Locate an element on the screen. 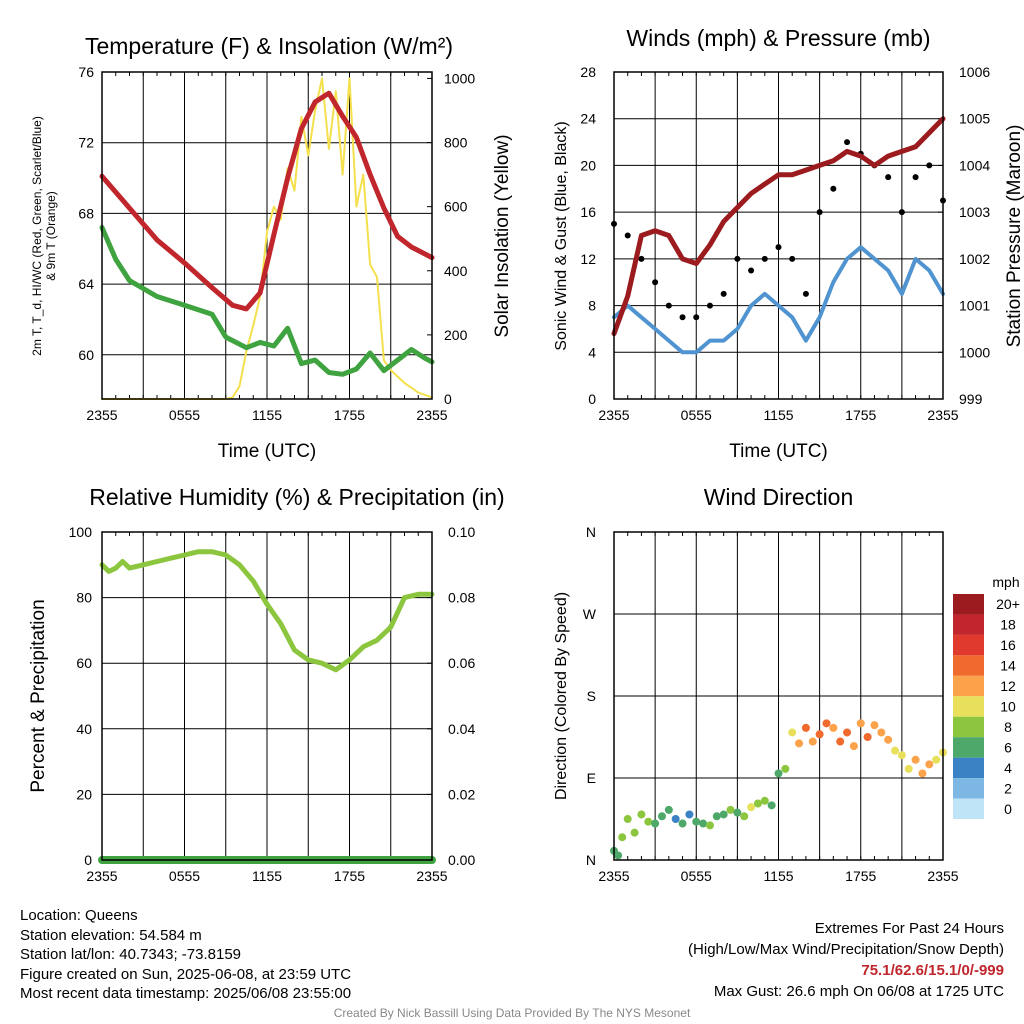  y2-tick-label: 800 is located at coordinates (456, 143).